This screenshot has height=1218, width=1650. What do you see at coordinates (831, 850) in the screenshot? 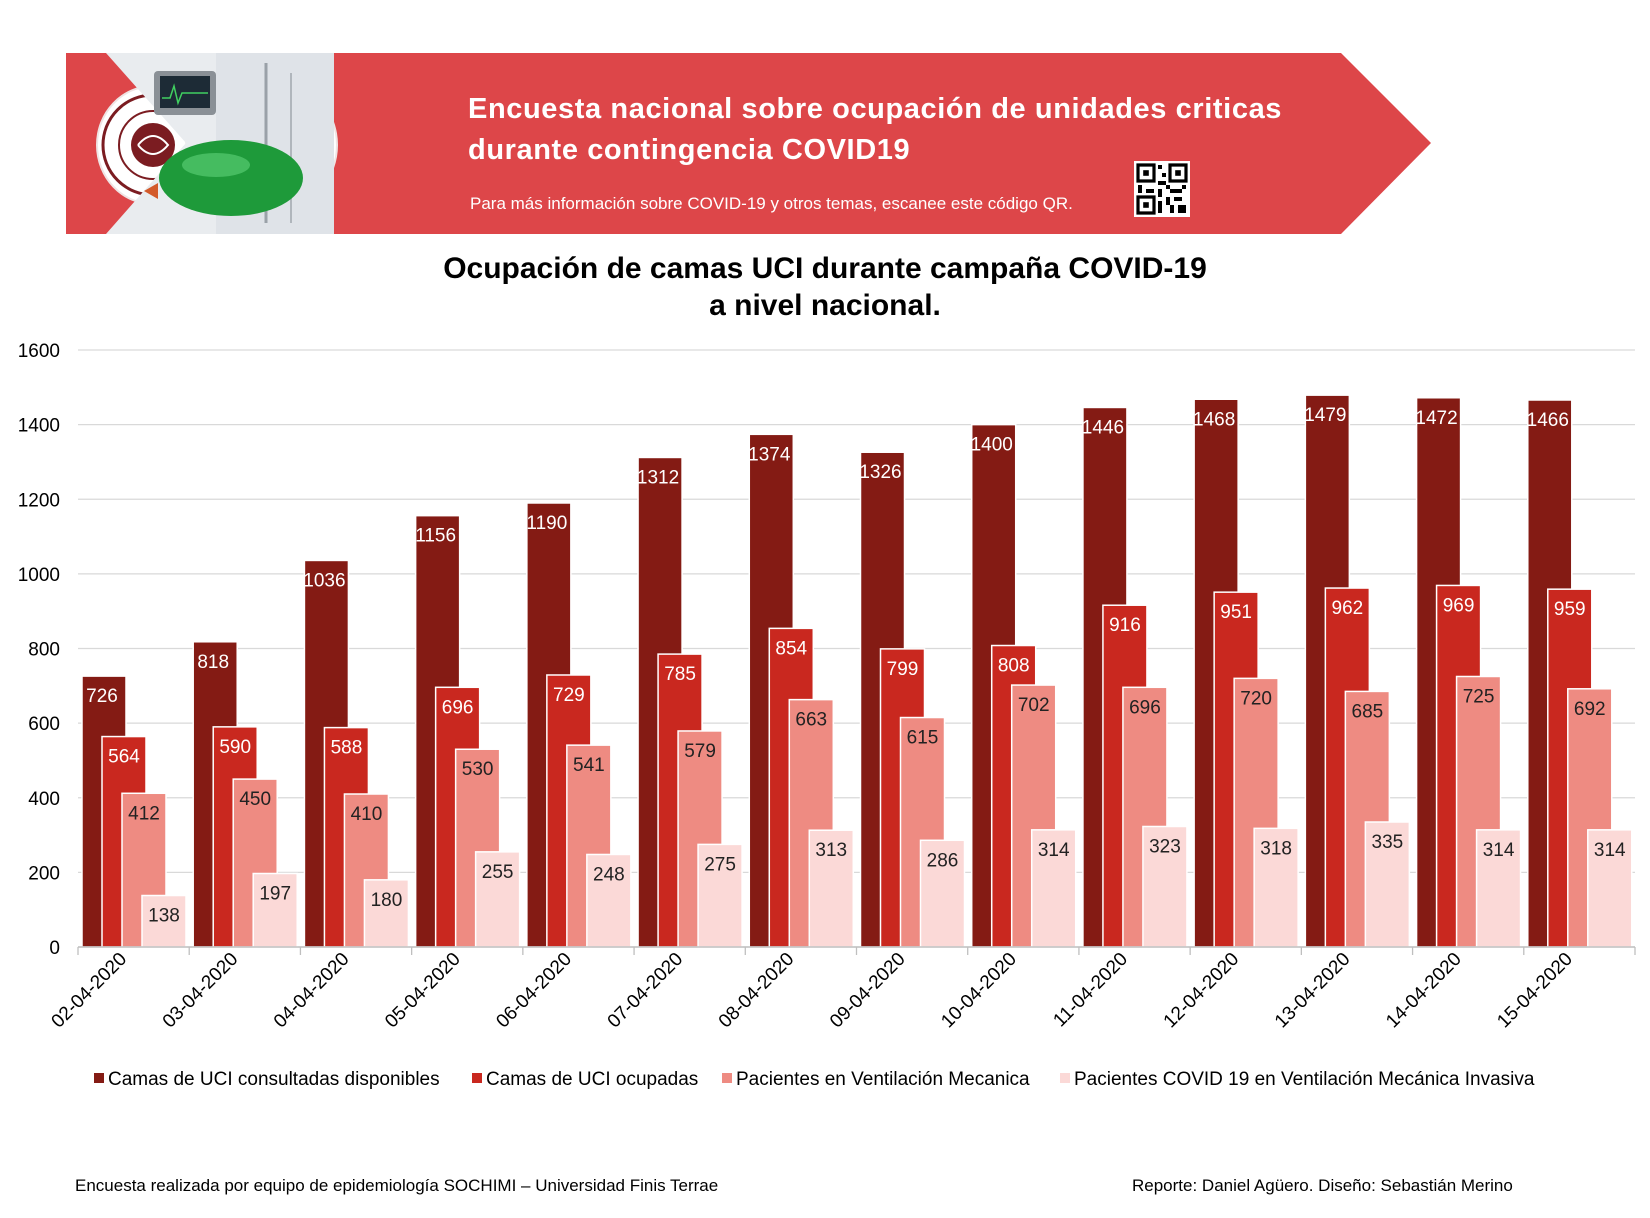
I see `data-label: 313` at bounding box center [831, 850].